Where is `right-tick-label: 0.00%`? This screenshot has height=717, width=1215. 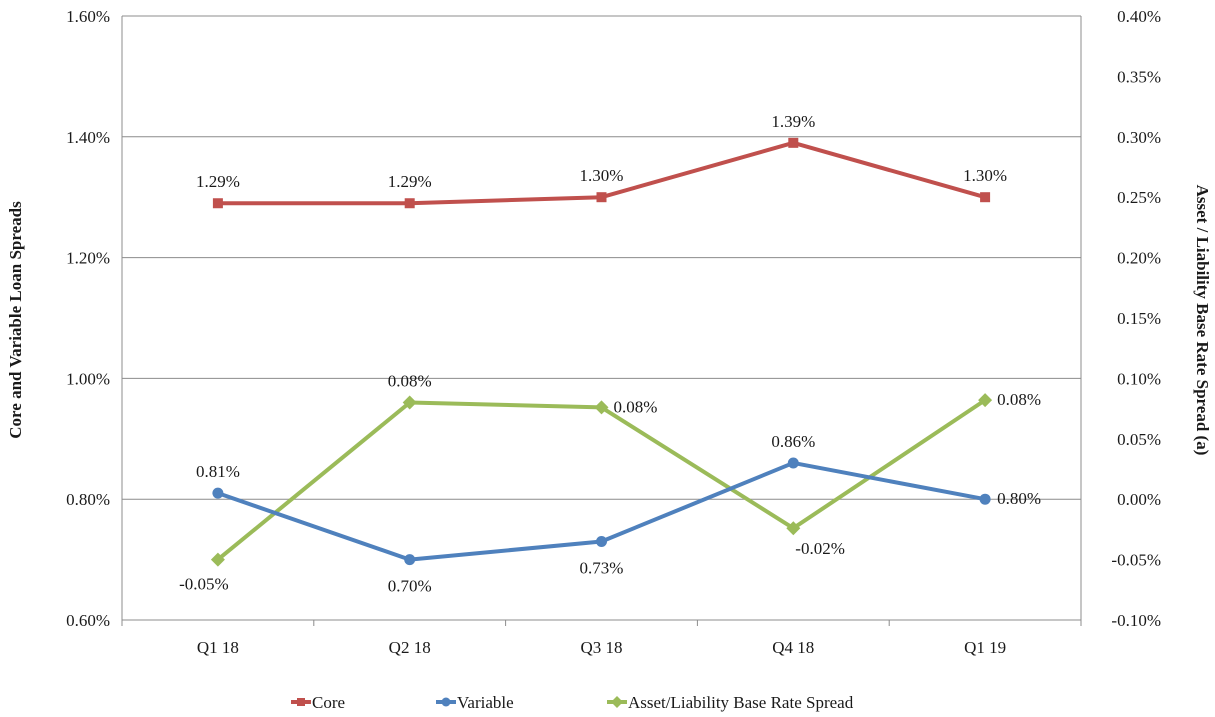 right-tick-label: 0.00% is located at coordinates (1139, 499).